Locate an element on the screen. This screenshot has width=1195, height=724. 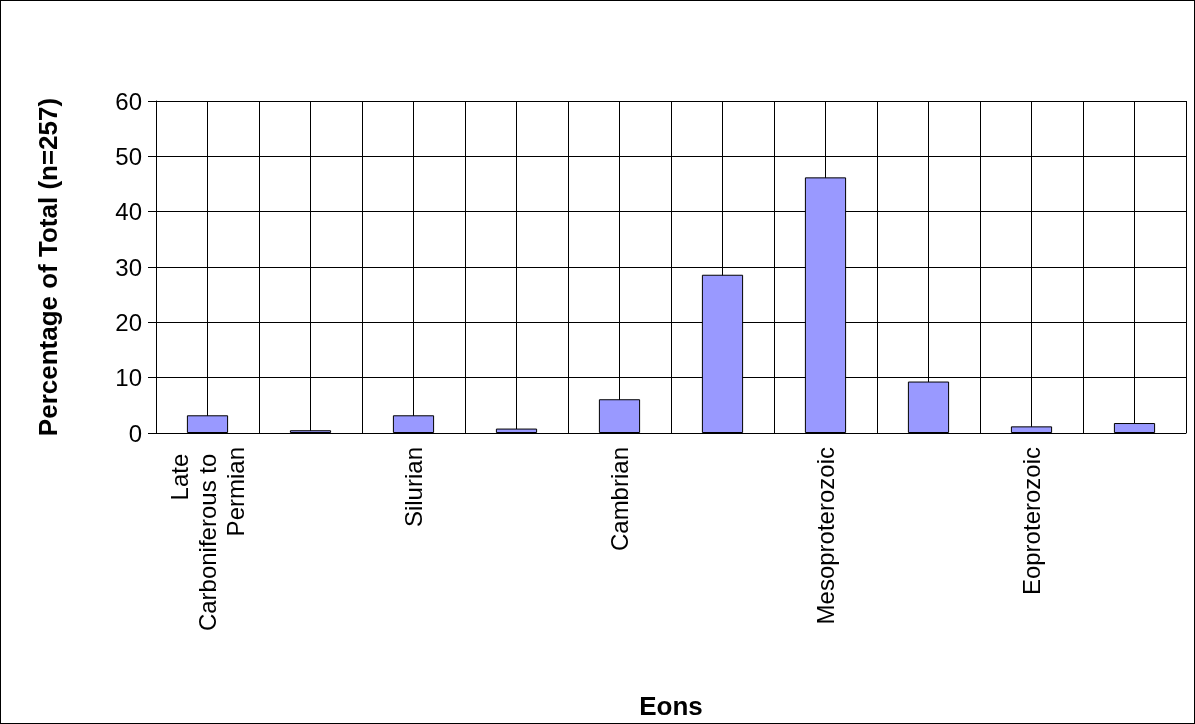
x-tick-label: Late Carboniferous to Permian is located at coordinates (207, 539).